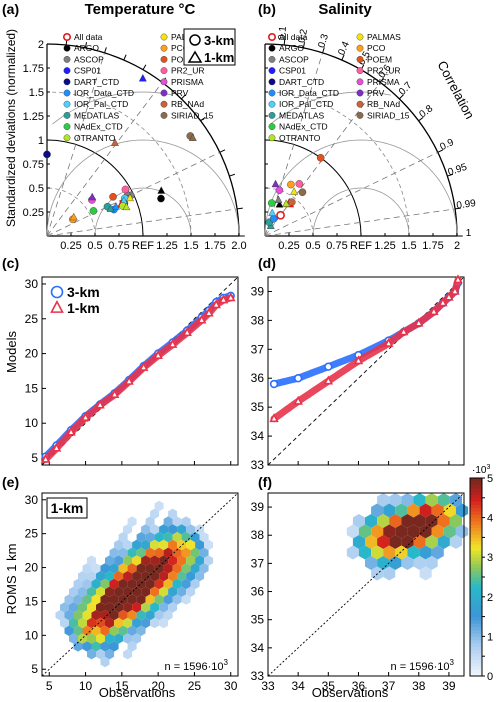 This screenshot has height=702, width=500. Describe the element at coordinates (267, 9) in the screenshot. I see `panel-b-letter: (b)` at that location.